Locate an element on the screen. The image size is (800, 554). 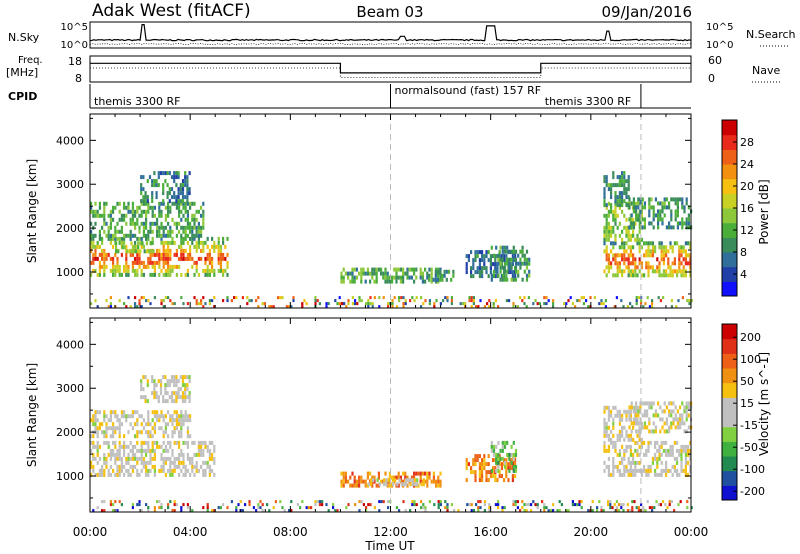
cpid-label: CPID is located at coordinates (22, 96).